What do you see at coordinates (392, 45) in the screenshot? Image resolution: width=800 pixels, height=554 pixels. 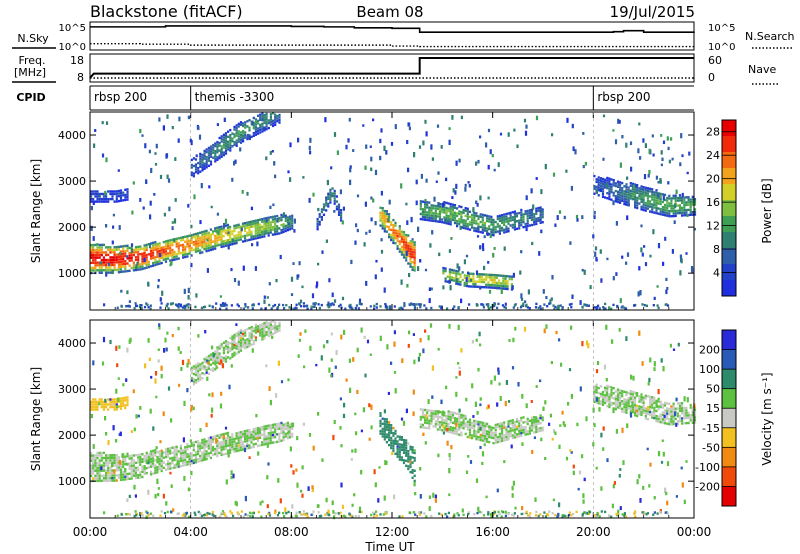 I see `noise-search-line` at bounding box center [392, 45].